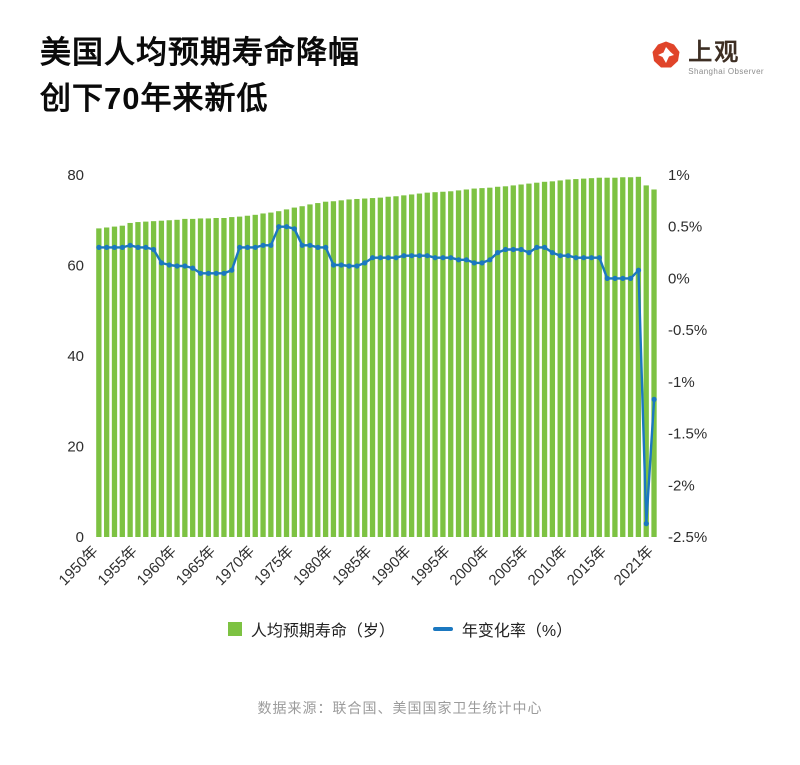  What do you see at coordinates (687, 537) in the screenshot?
I see `svg-text: -2.5%` at bounding box center [687, 537].